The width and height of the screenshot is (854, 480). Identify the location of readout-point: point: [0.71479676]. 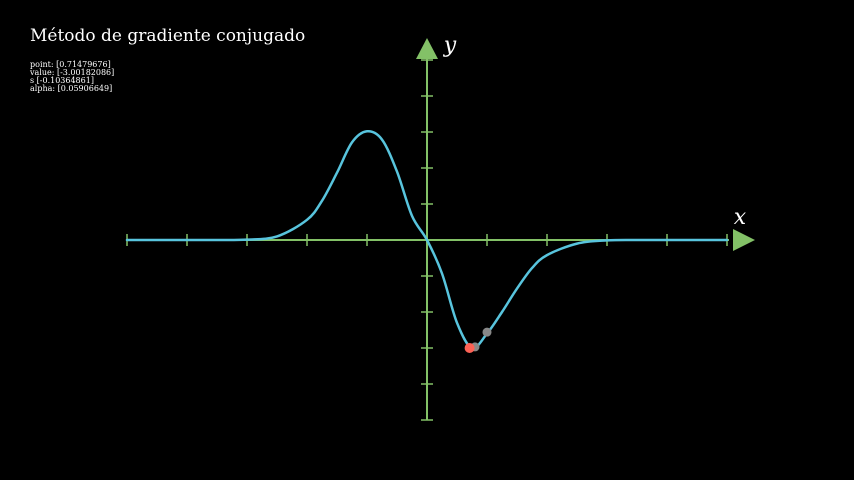
(70, 64).